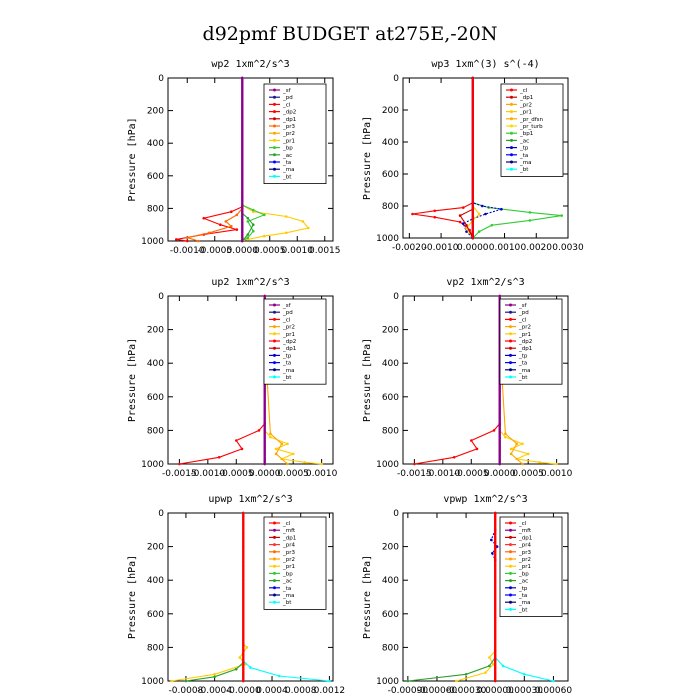  I want to click on x-tick-label: 0.0000, so click(243, 251).